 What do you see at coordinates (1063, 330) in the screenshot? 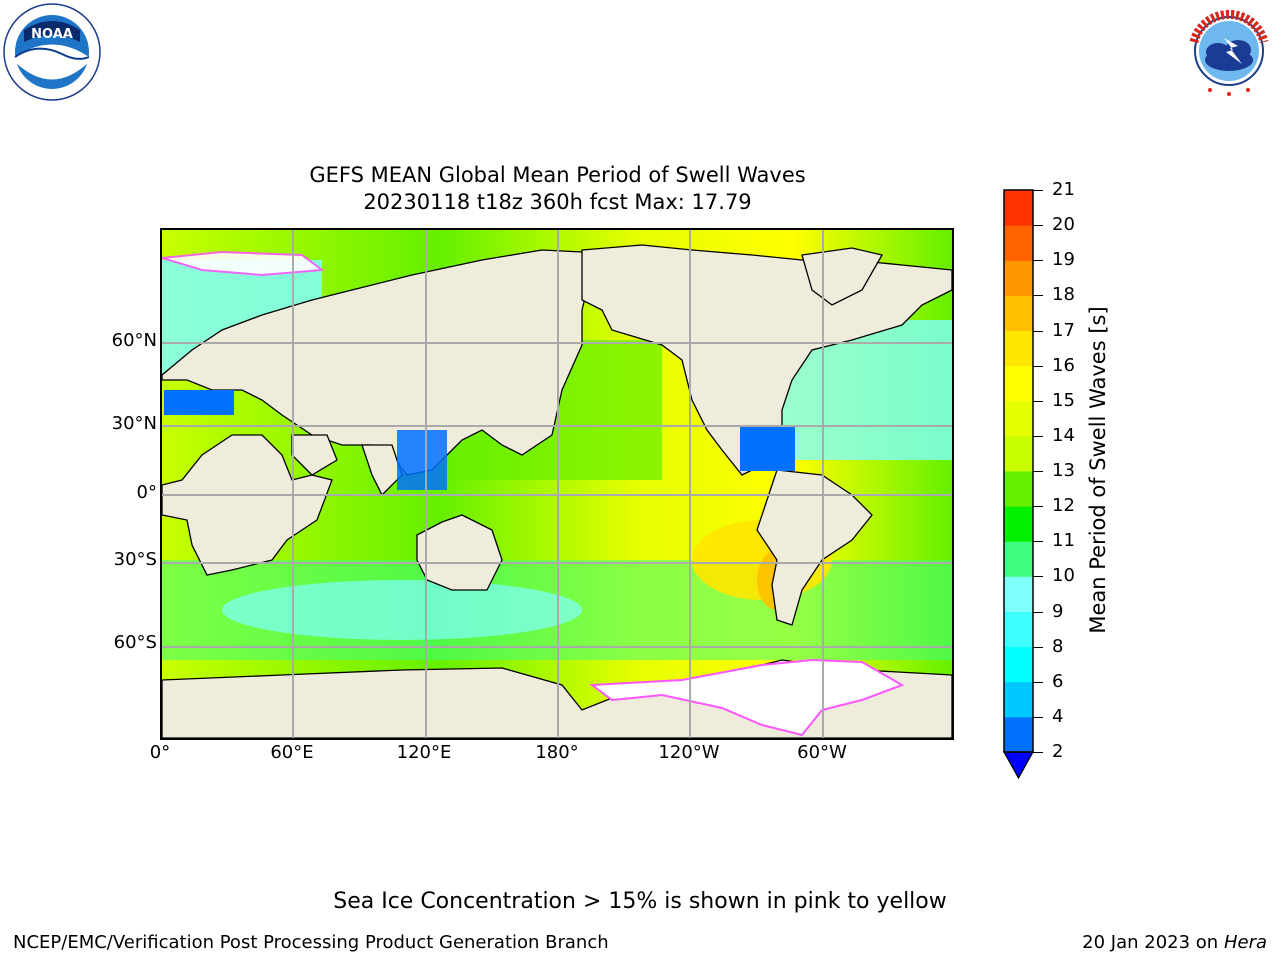
I see `colorbar-tick-label: 17` at bounding box center [1063, 330].